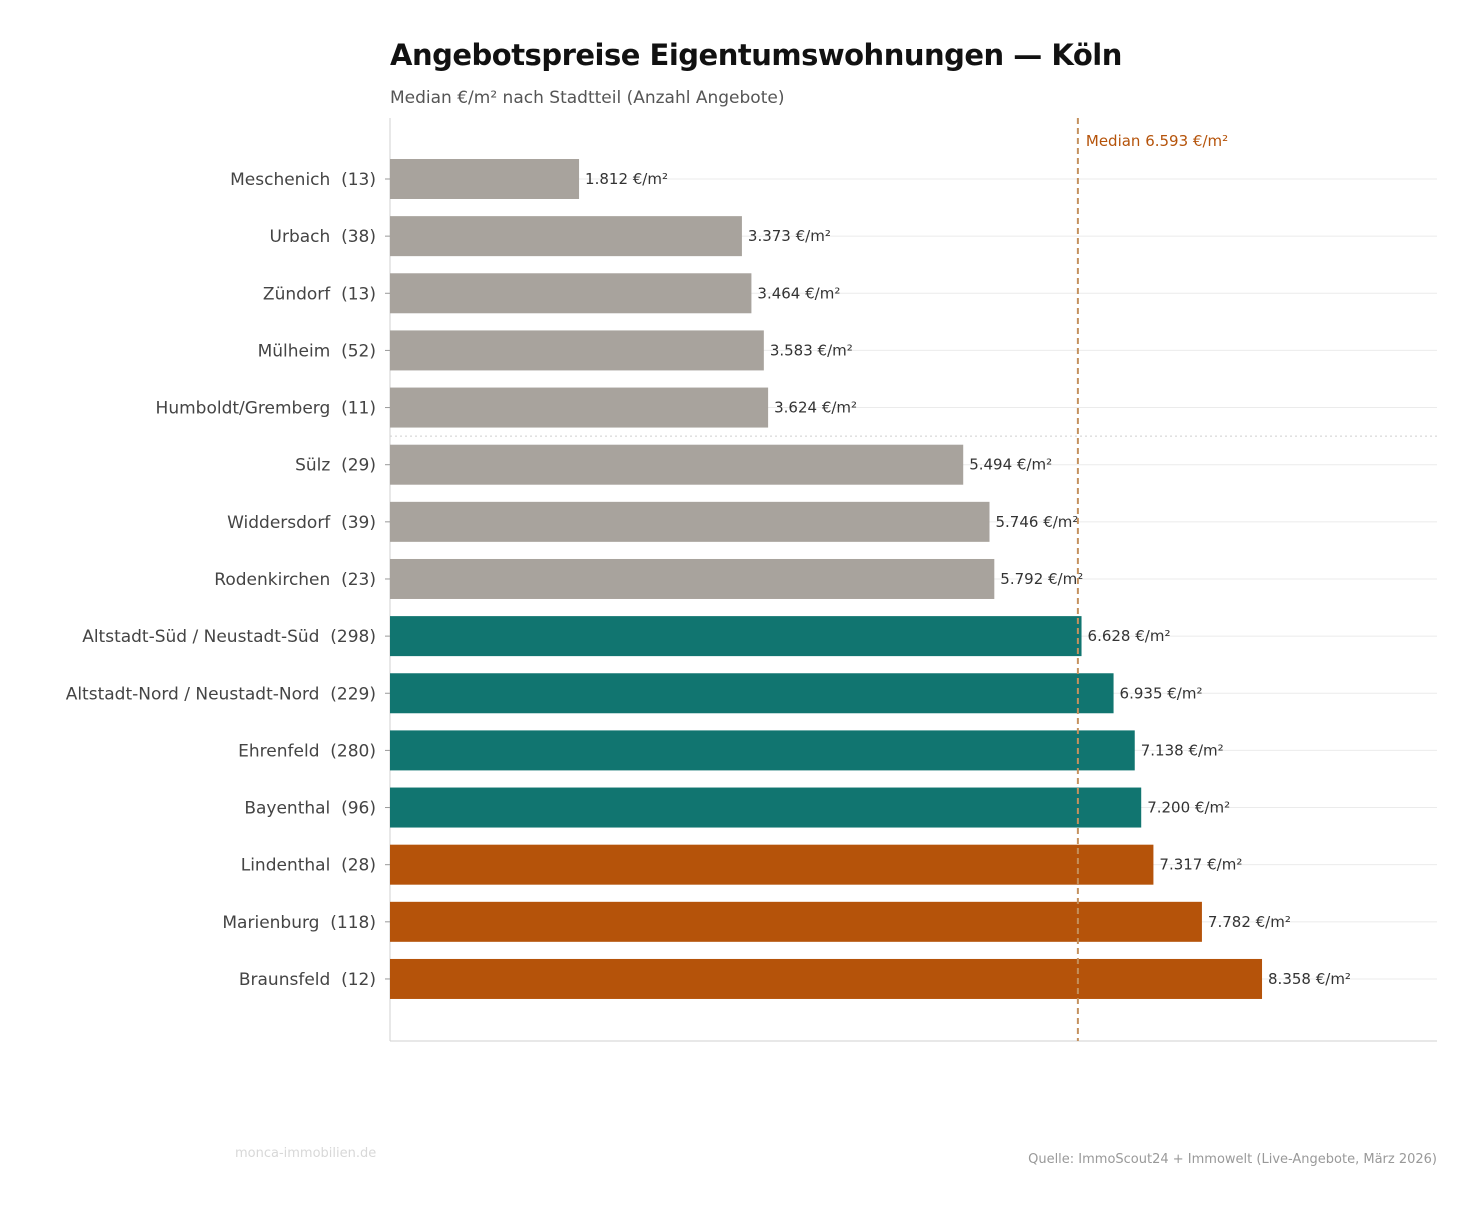 The width and height of the screenshot is (1481, 1213). What do you see at coordinates (1037, 522) in the screenshot?
I see `data-label: 5.746 €/m²` at bounding box center [1037, 522].